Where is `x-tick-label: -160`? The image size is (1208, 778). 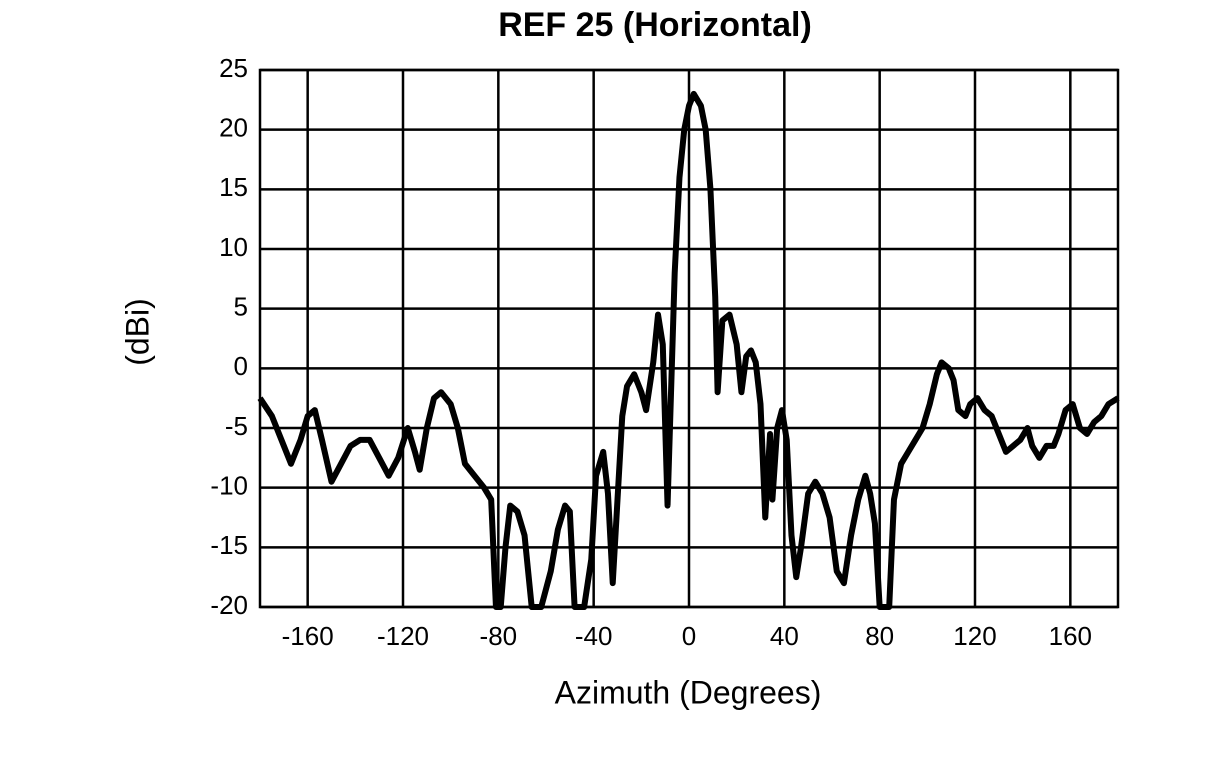
x-tick-label: -160 is located at coordinates (308, 636).